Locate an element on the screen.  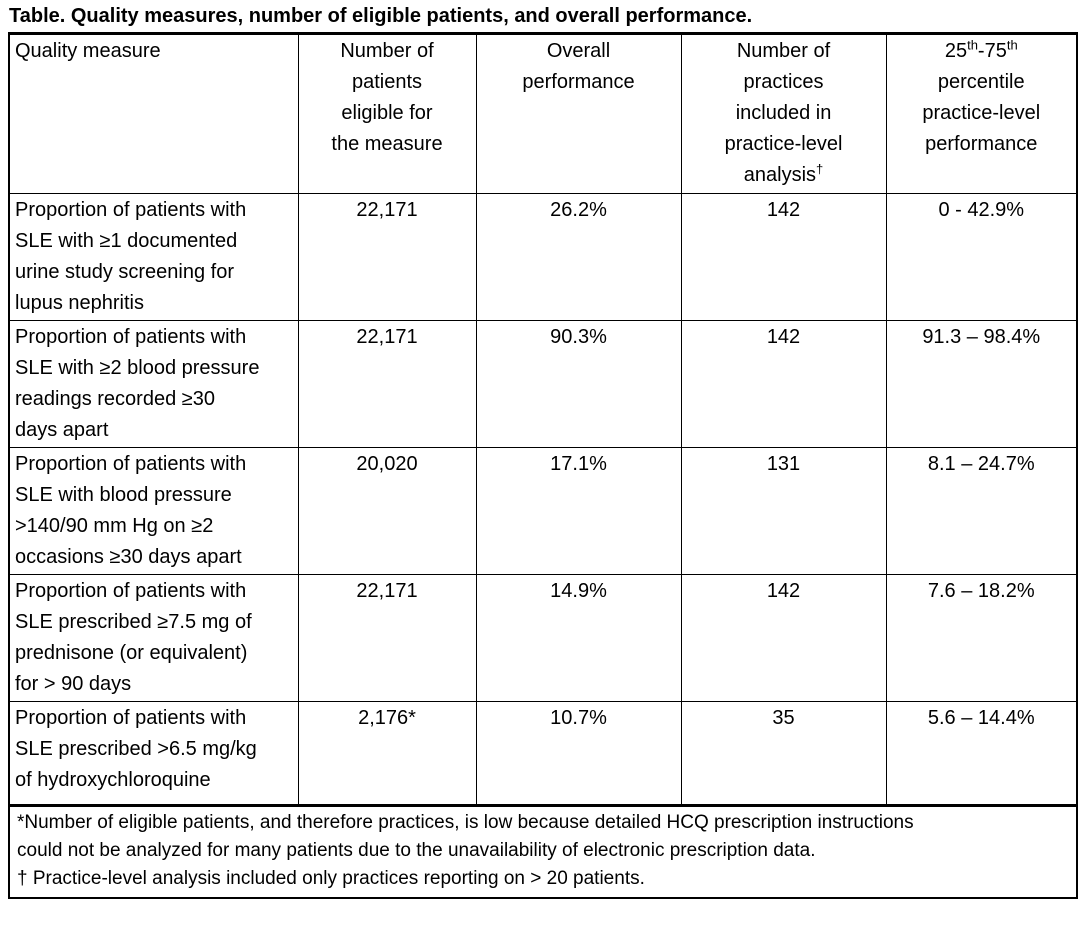
percentile-base2: -75 is located at coordinates (992, 51).